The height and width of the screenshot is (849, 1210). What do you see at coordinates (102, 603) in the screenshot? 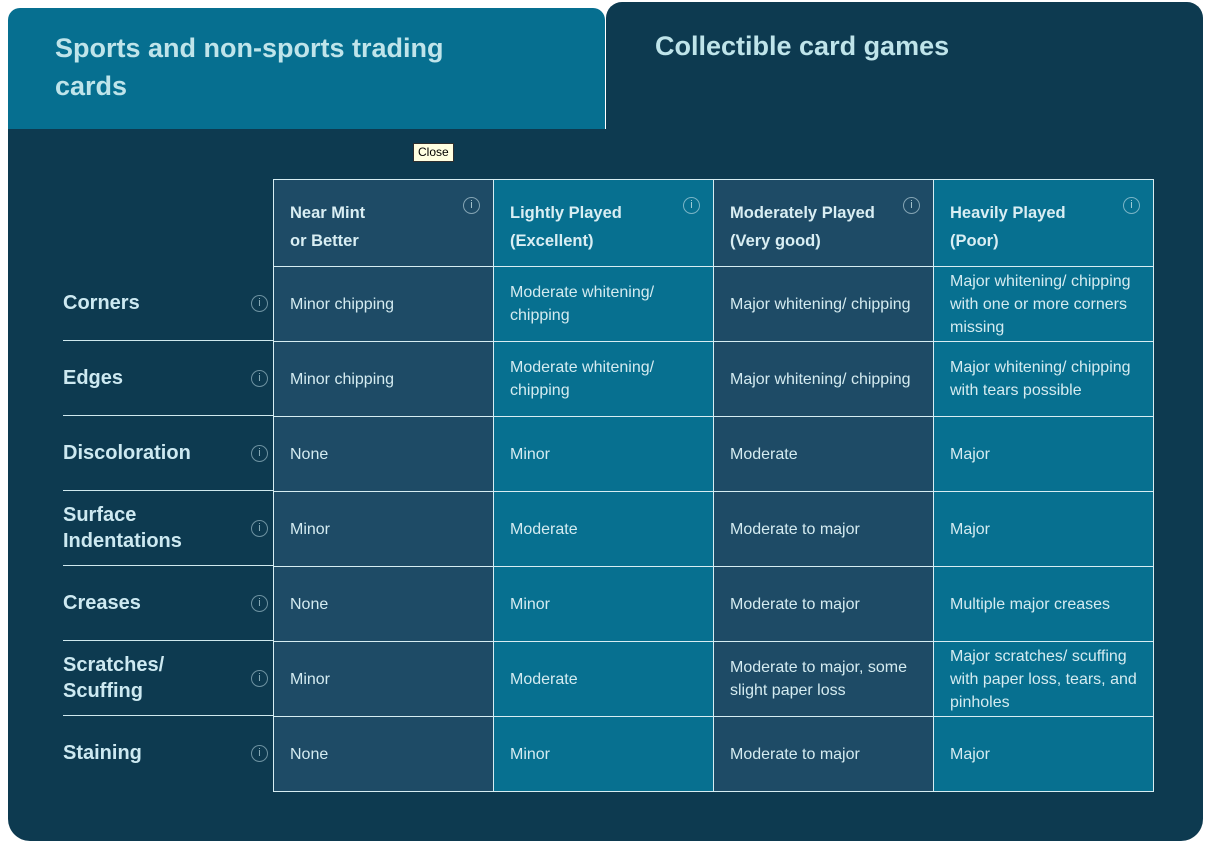
I see `row-label-text: Creases` at bounding box center [102, 603].